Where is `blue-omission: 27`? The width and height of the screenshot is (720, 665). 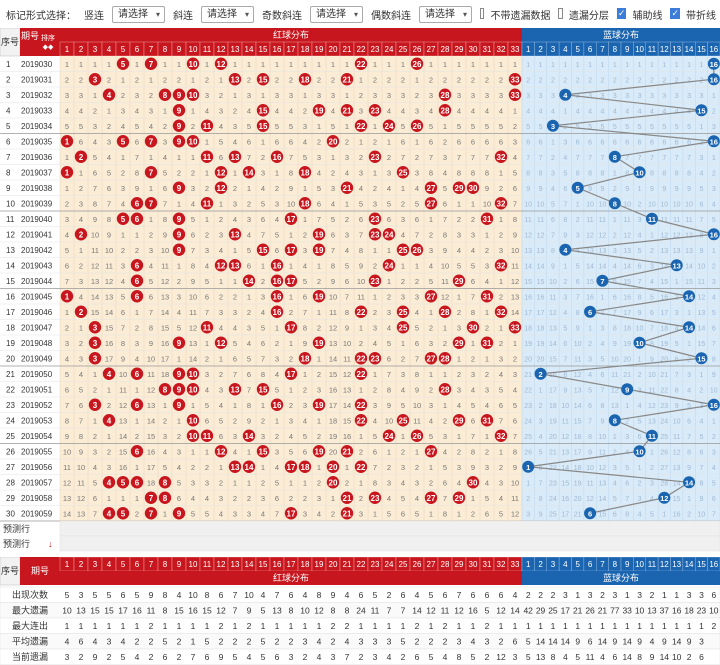 blue-omission: 27 is located at coordinates (664, 468).